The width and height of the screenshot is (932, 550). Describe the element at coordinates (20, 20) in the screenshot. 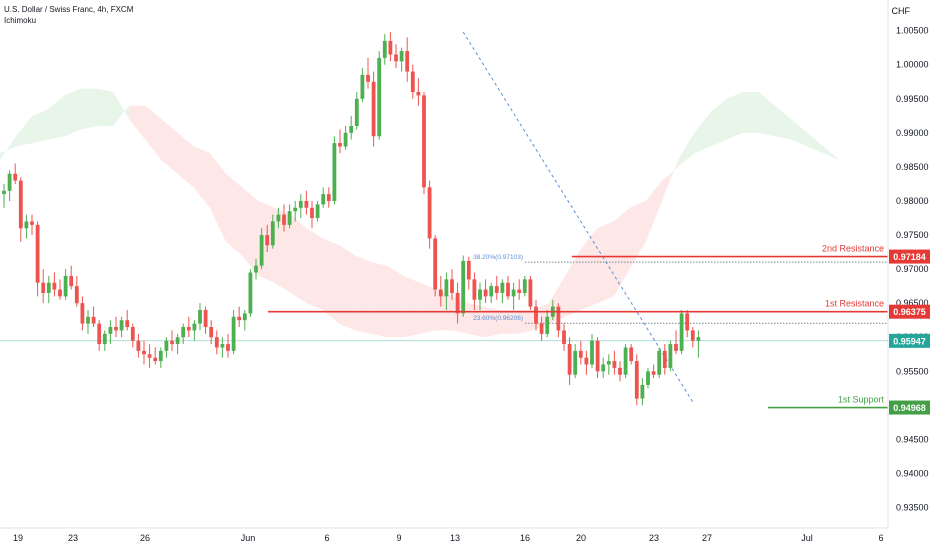

I see `indicator-label: Ichimoku` at that location.